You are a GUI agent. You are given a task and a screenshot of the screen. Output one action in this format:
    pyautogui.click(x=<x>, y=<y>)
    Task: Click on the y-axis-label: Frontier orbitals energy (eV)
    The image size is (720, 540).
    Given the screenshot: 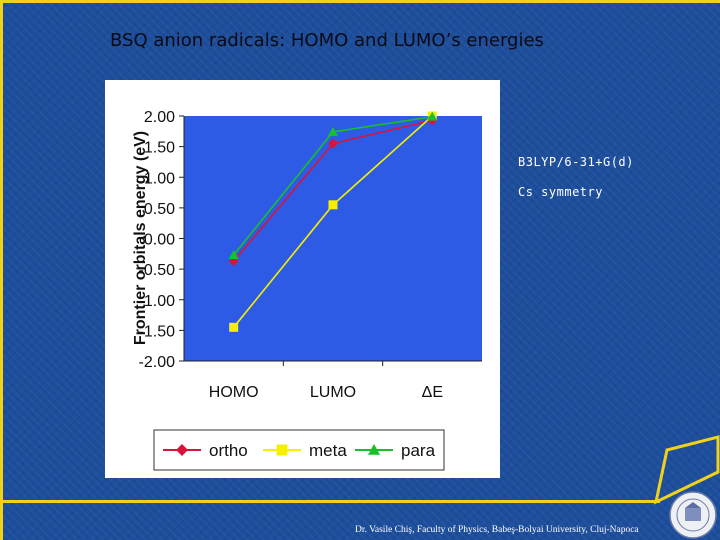 What is the action you would take?
    pyautogui.click(x=140, y=238)
    